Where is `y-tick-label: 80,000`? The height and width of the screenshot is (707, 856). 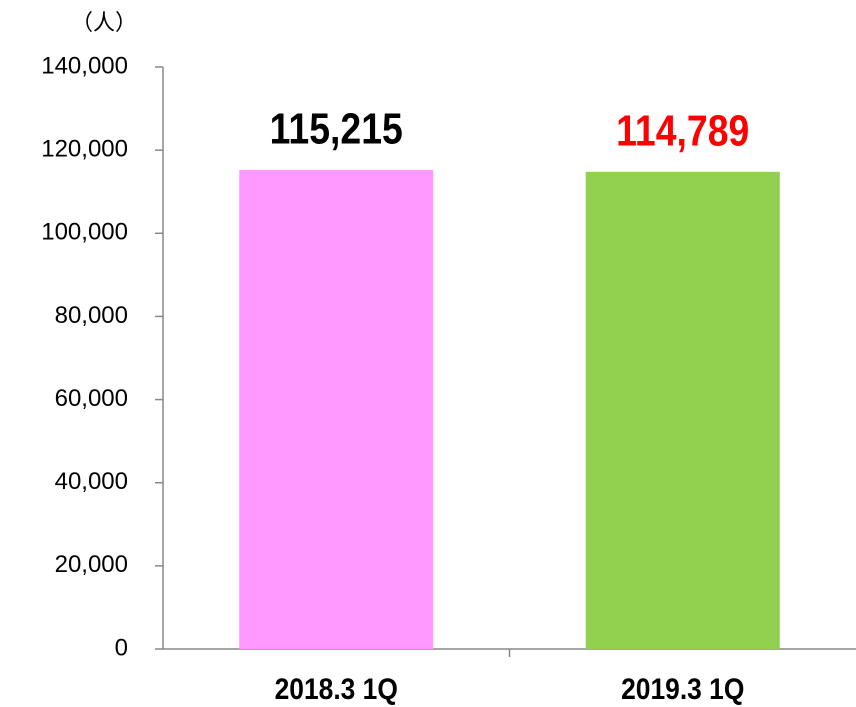
y-tick-label: 80,000 is located at coordinates (91, 315).